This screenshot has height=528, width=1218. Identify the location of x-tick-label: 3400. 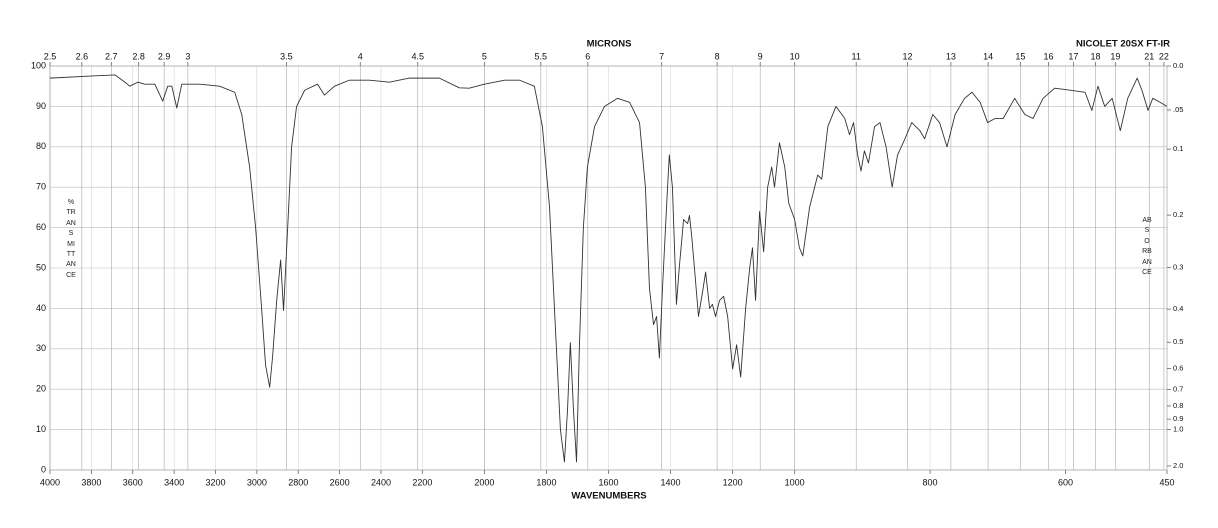
(174, 482).